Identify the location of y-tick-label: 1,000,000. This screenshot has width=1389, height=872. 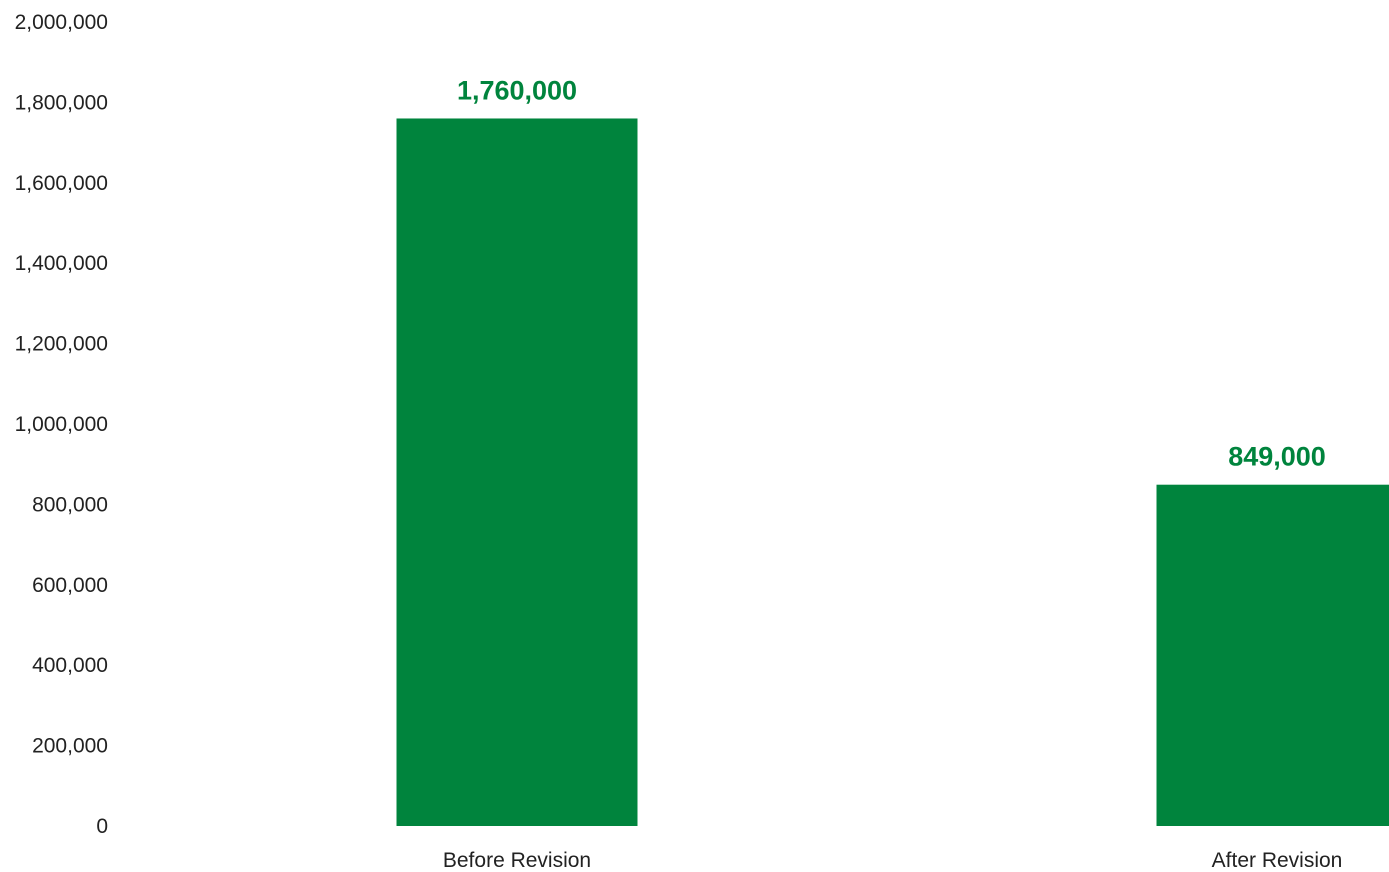
(61, 424).